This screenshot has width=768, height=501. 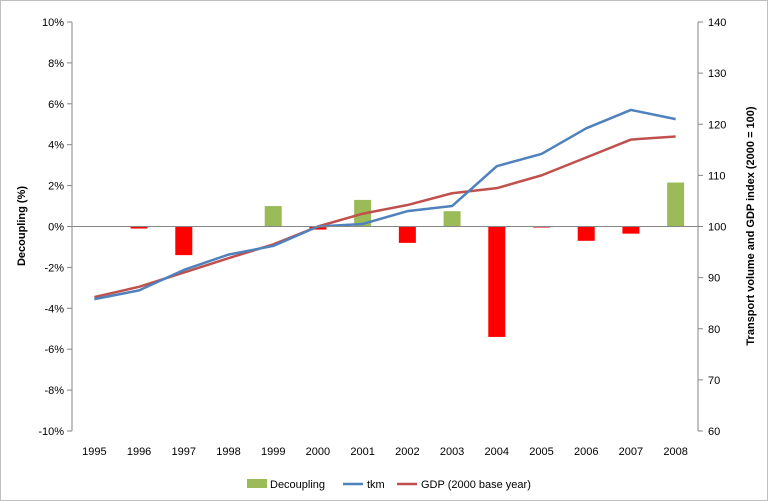 I want to click on x-tick-label: 2008, so click(x=675, y=452).